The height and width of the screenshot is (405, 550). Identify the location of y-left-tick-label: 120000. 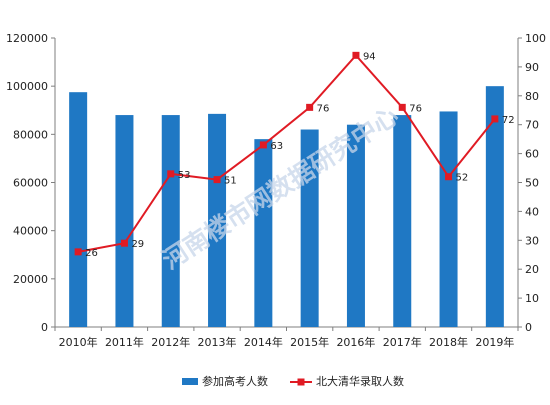
(27, 38).